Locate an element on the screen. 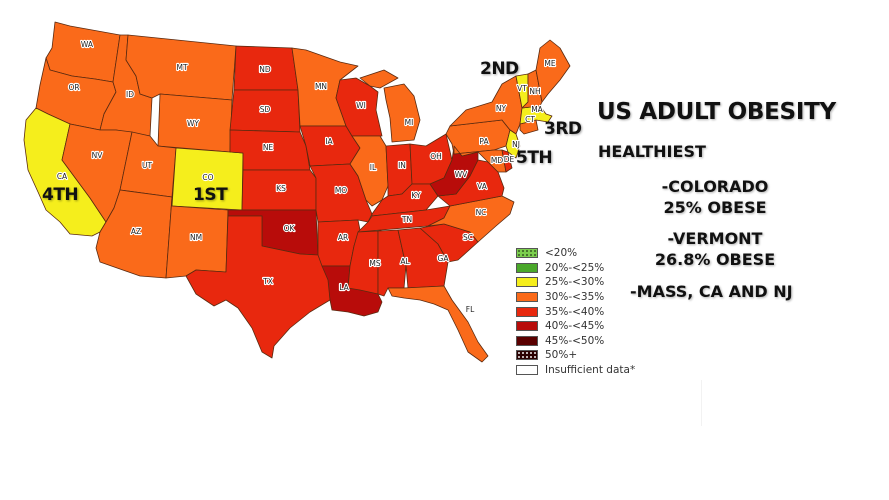 This screenshot has width=889, height=500. rank-label-second: 2ND is located at coordinates (499, 69).